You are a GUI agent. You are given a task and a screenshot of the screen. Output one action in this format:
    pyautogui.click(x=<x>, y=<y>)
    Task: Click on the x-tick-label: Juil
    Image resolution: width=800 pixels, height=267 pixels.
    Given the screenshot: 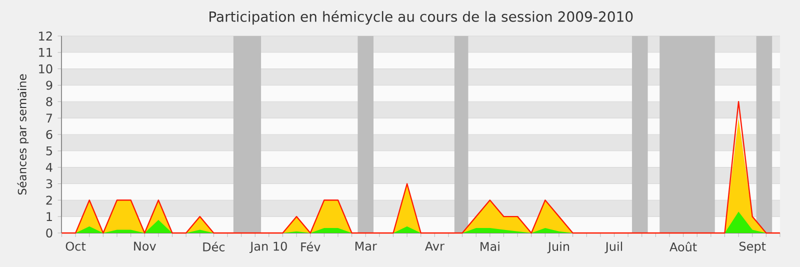 What is the action you would take?
    pyautogui.click(x=613, y=248)
    